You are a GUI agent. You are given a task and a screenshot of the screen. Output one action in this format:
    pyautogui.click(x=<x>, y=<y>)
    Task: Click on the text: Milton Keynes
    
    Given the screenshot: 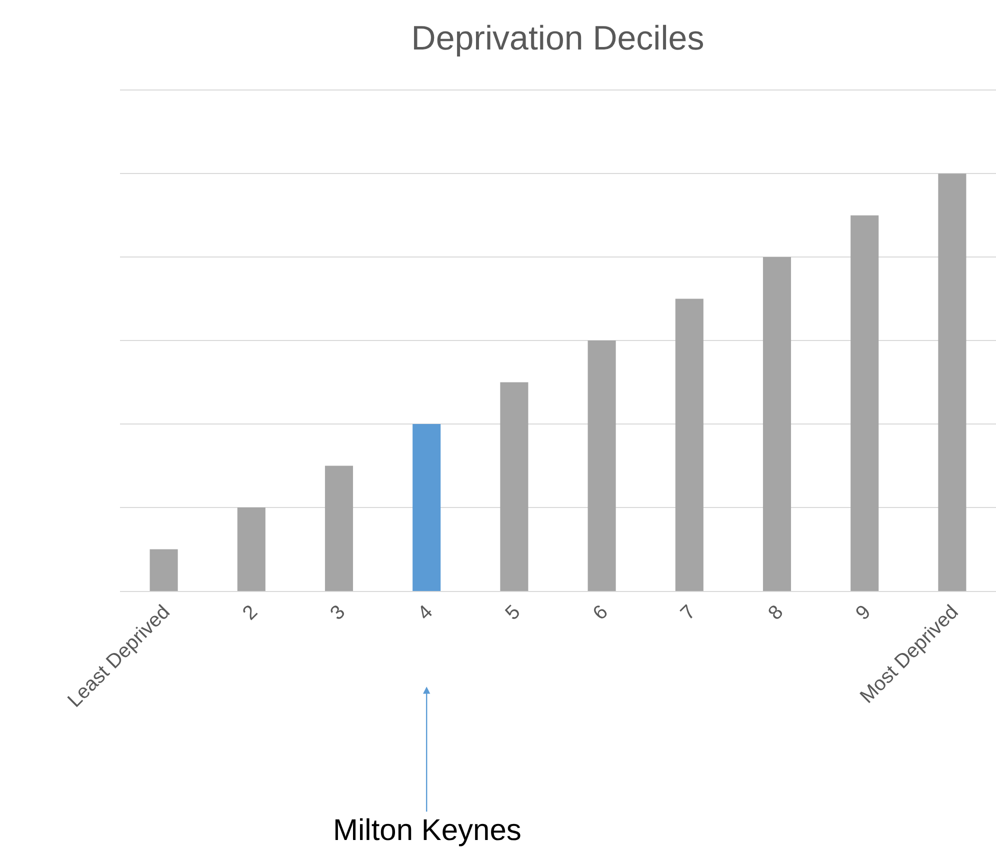 What is the action you would take?
    pyautogui.click(x=427, y=830)
    